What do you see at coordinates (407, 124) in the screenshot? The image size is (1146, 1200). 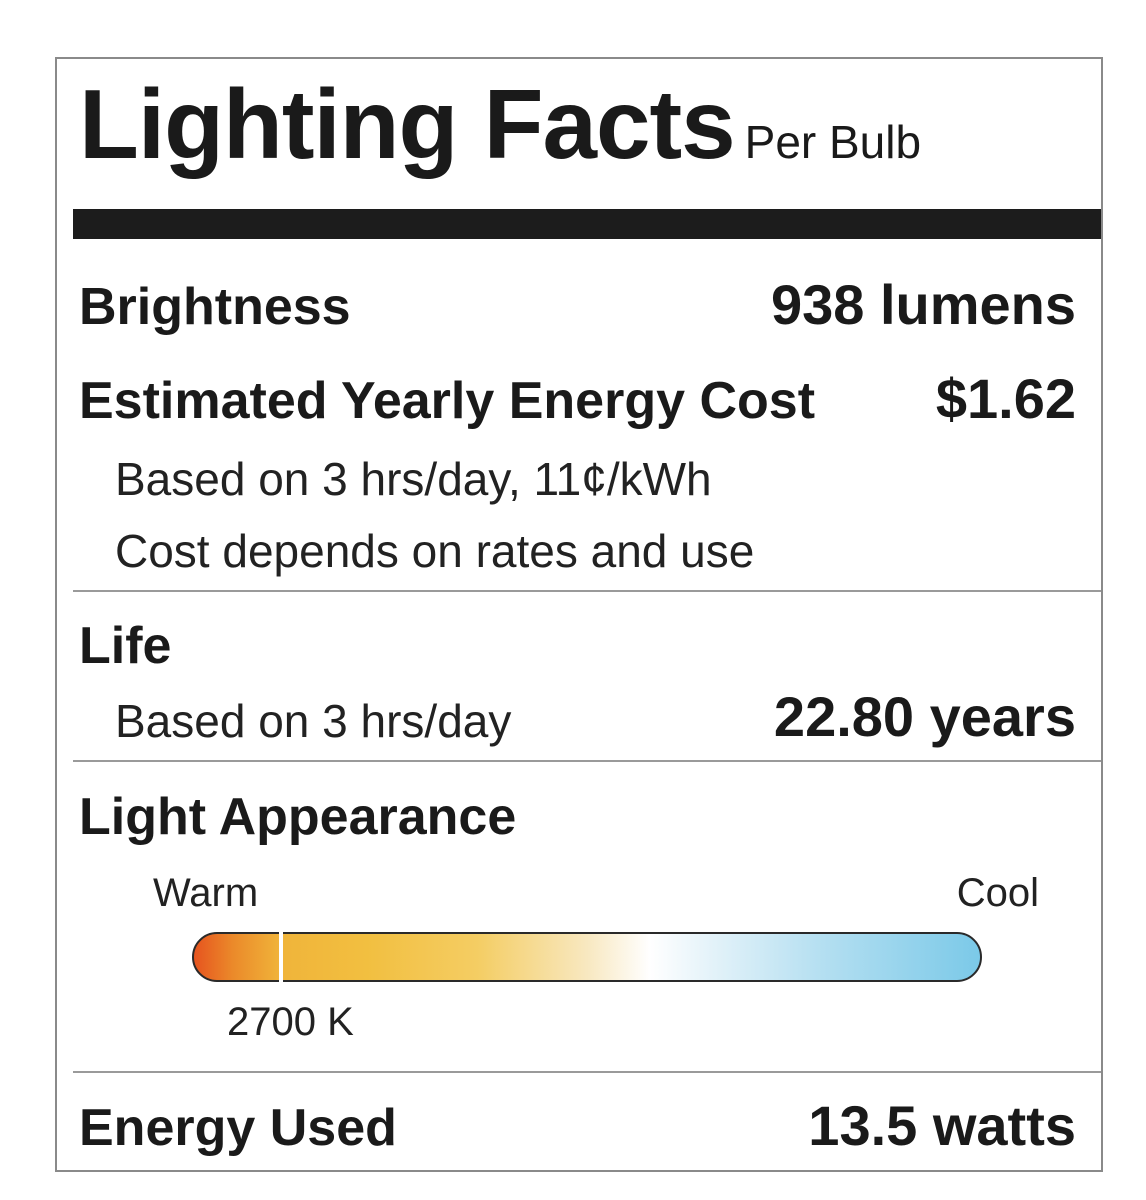 I see `title-text: Lighting Facts` at bounding box center [407, 124].